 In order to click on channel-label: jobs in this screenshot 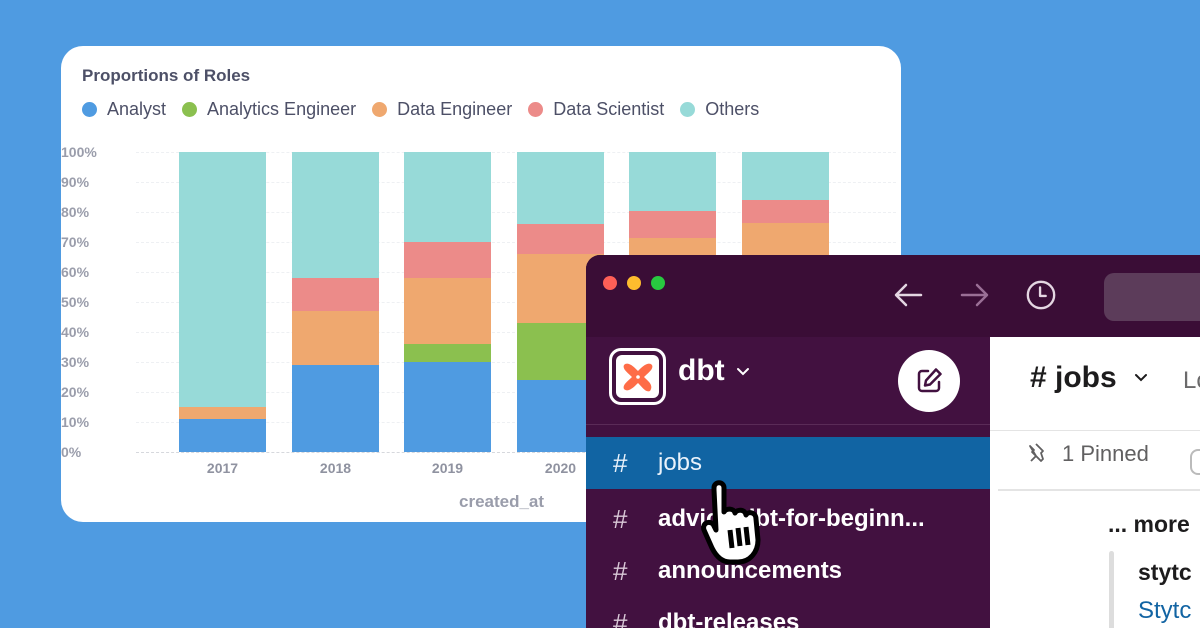, I will do `click(680, 462)`.